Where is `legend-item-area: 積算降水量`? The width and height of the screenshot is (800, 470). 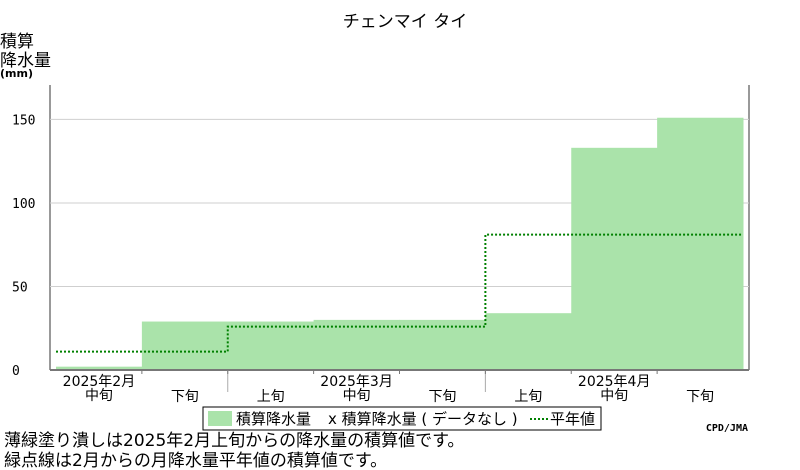 legend-item-area: 積算降水量 is located at coordinates (273, 419).